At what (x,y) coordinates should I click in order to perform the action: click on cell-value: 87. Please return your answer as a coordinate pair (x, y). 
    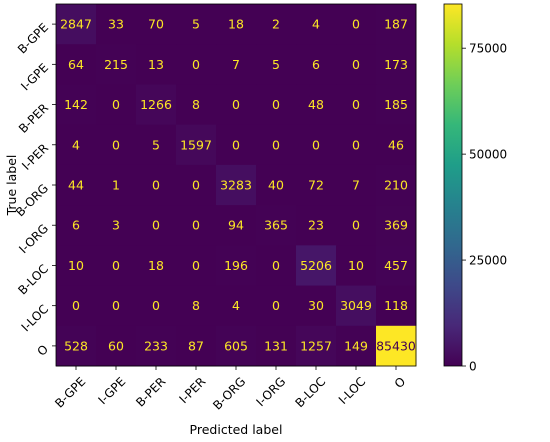
    Looking at the image, I should click on (196, 345).